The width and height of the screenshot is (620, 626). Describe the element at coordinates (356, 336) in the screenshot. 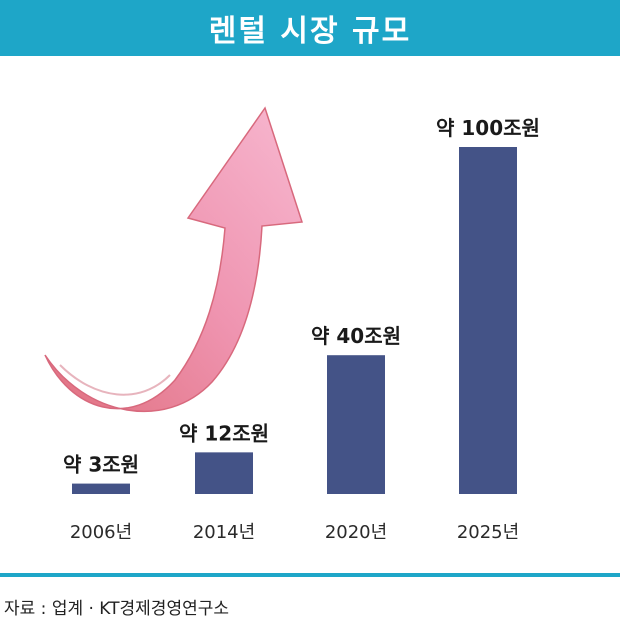

I see `value-label-2: 약 40조원` at that location.